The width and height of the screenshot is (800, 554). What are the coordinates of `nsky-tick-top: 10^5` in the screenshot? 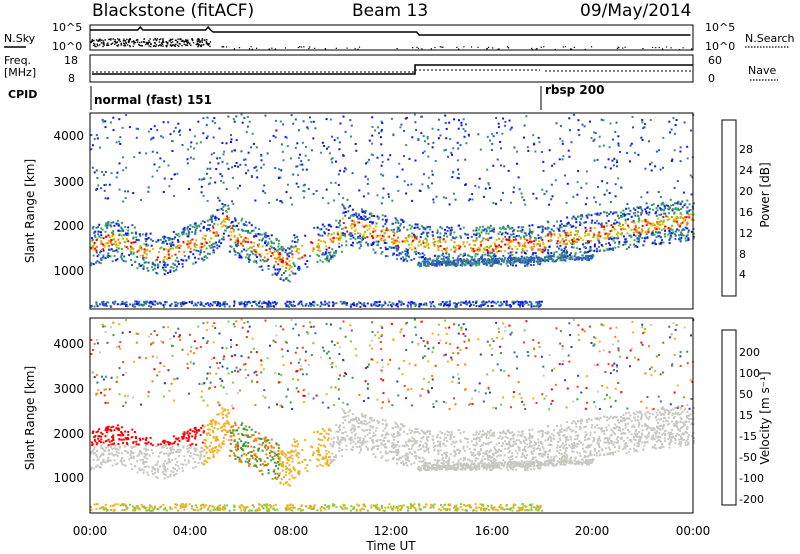 It's located at (67, 27).